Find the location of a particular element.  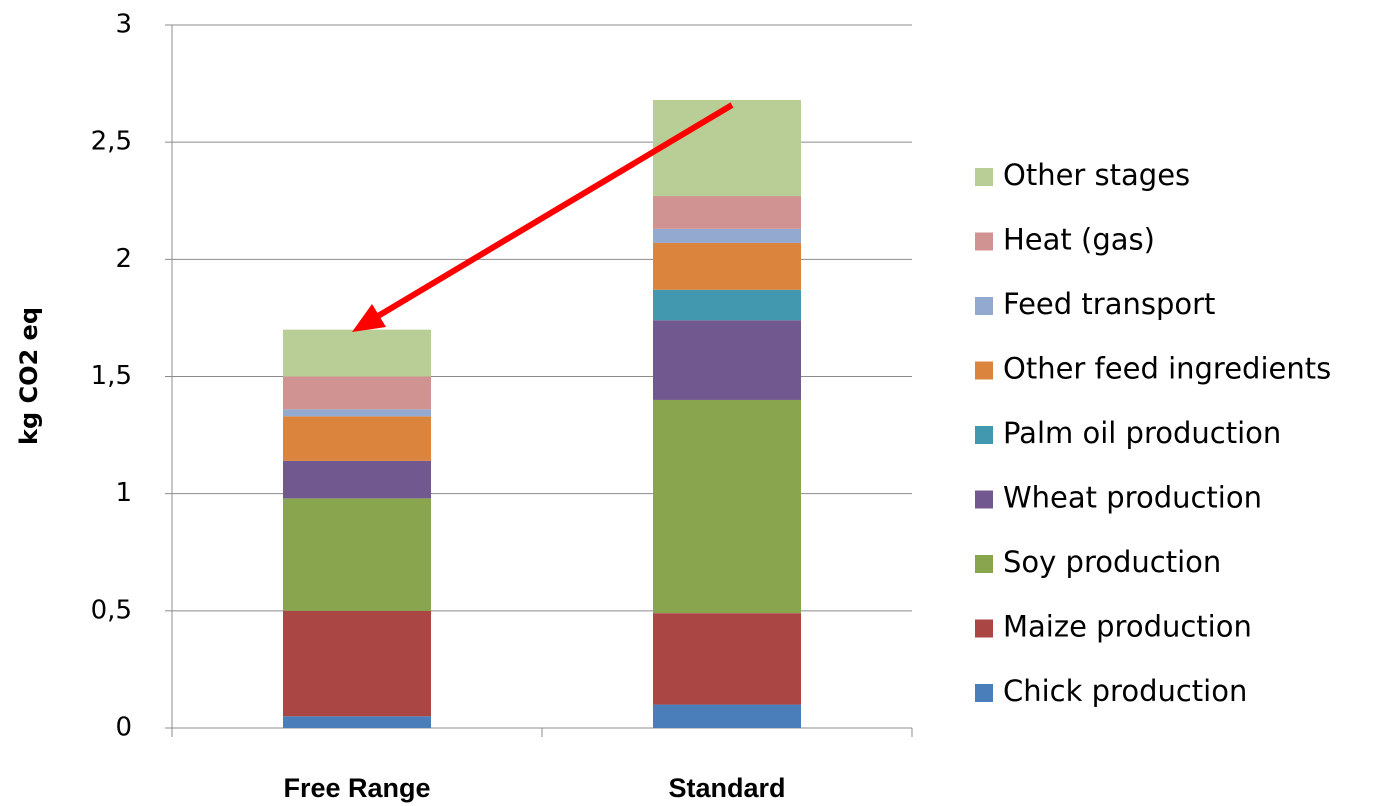

arrow-head is located at coordinates (369, 318).